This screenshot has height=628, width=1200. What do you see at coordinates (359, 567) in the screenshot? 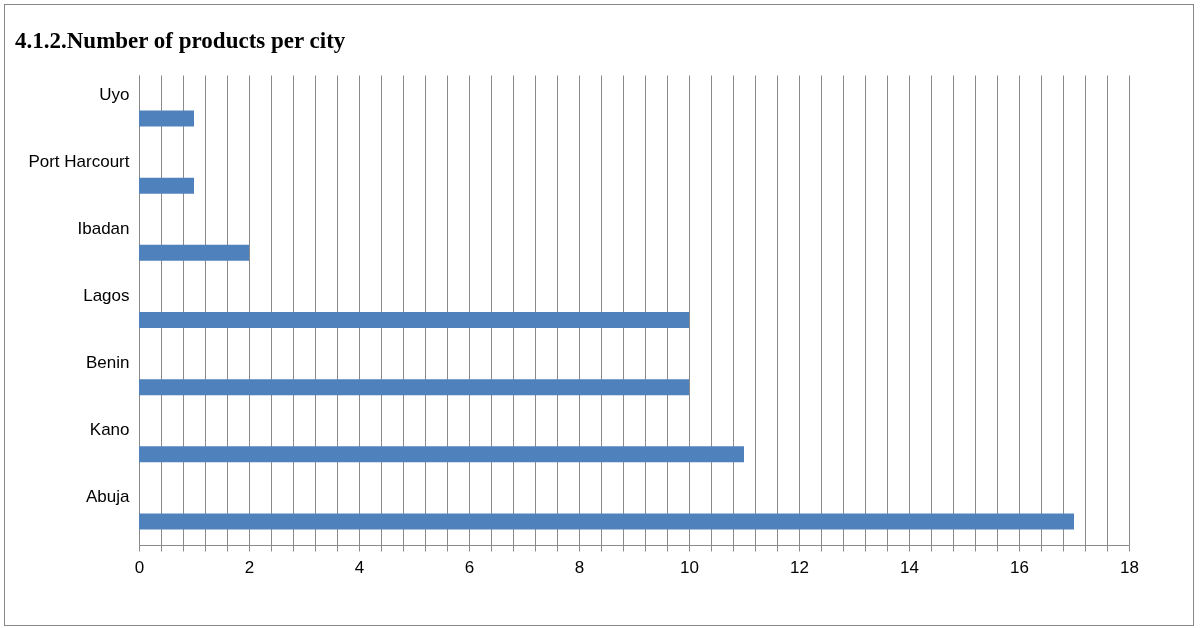
I see `x-tick-label: 4` at bounding box center [359, 567].